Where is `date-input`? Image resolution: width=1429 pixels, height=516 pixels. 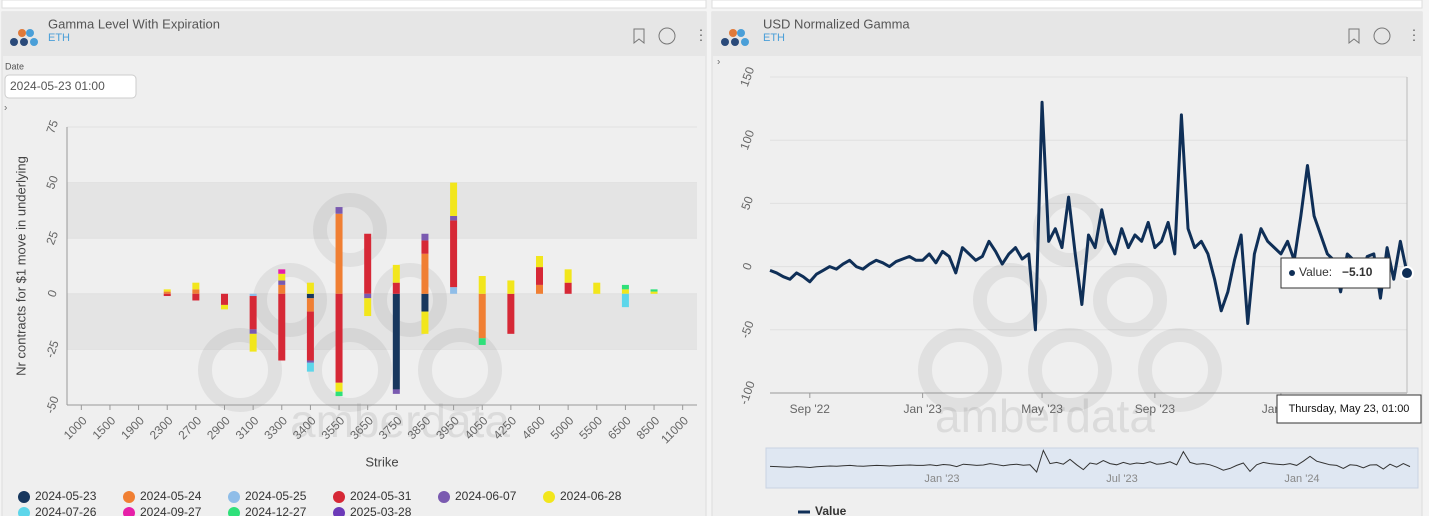 date-input is located at coordinates (70, 86).